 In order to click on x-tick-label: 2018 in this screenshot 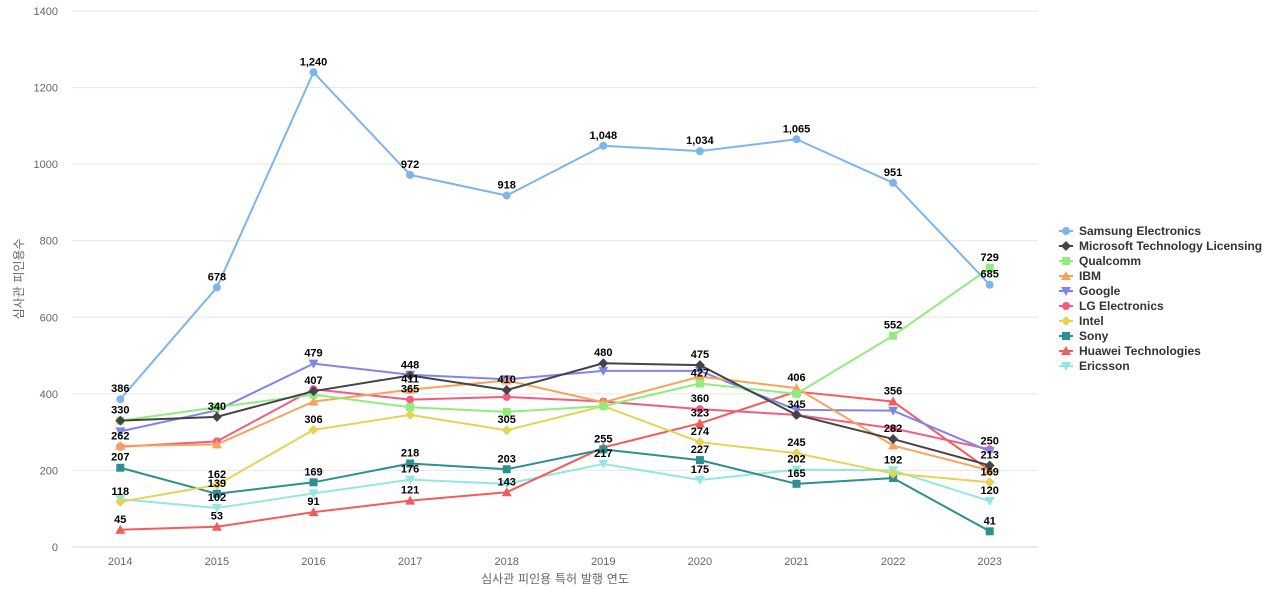, I will do `click(506, 562)`.